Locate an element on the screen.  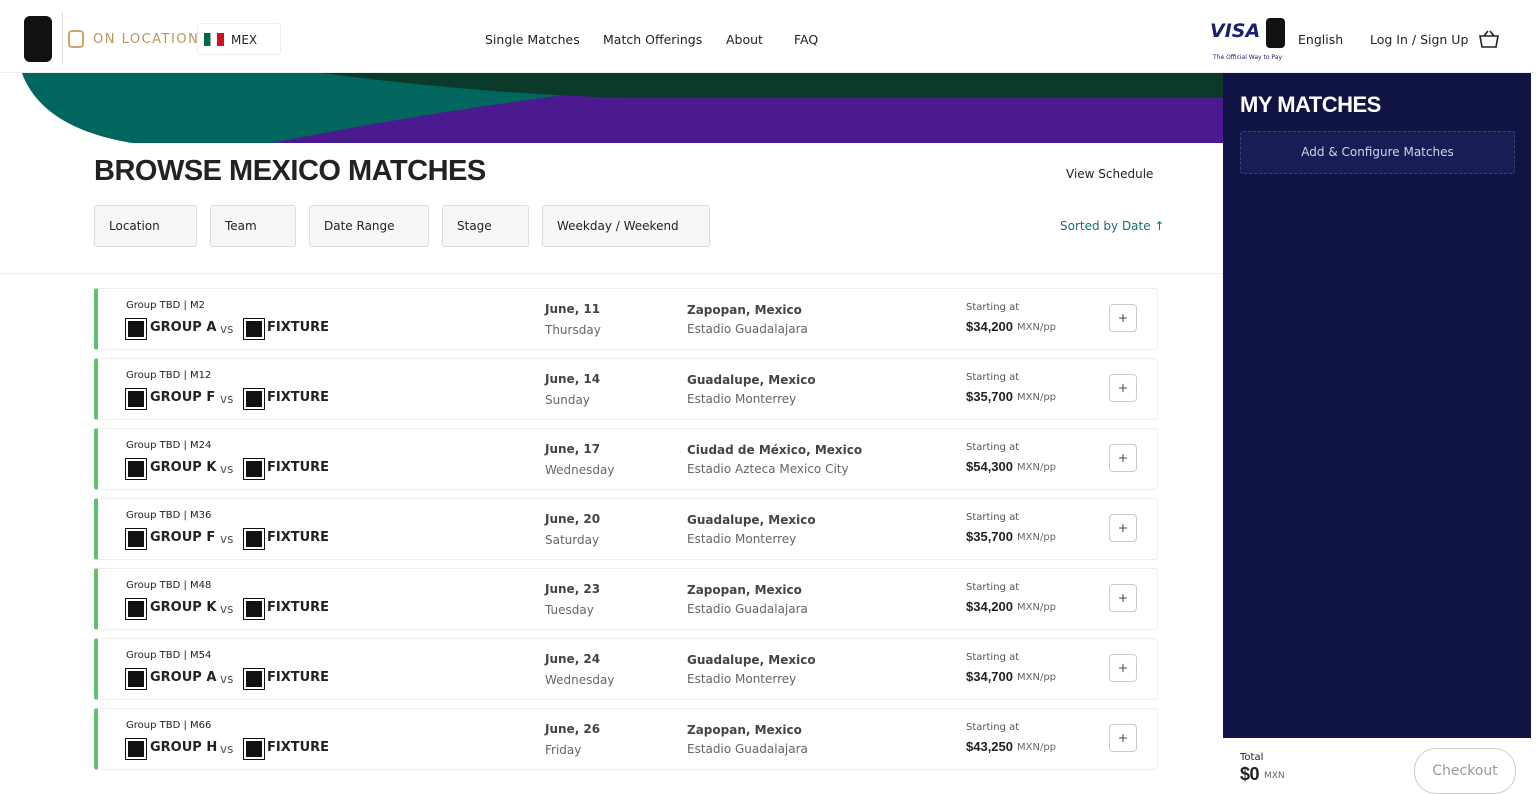
language: English is located at coordinates (1321, 39).